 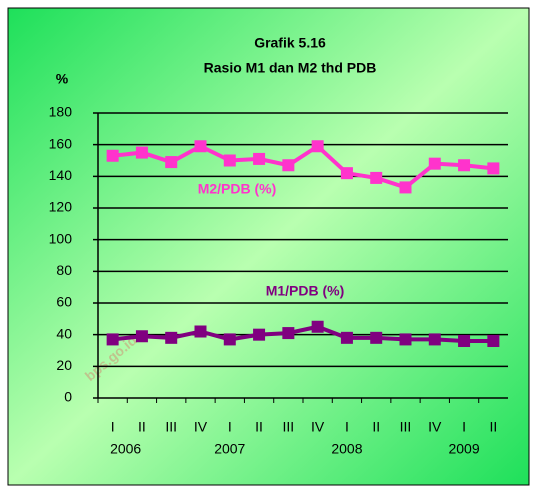 What do you see at coordinates (305, 291) in the screenshot?
I see `series-label: M1/PDB (%)` at bounding box center [305, 291].